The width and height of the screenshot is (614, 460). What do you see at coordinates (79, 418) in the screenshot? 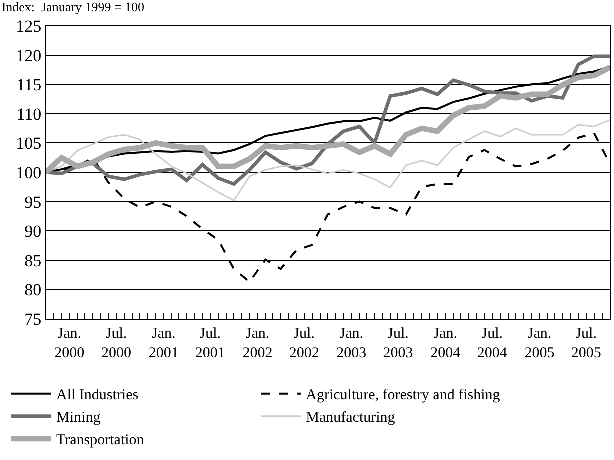
I see `legend-label: Mining` at bounding box center [79, 418].